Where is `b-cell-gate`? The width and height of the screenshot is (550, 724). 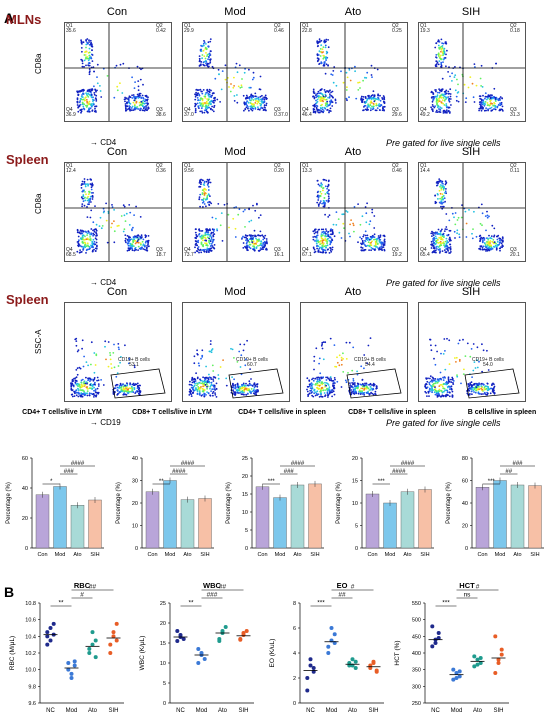 b-cell-gate is located at coordinates (374, 383).